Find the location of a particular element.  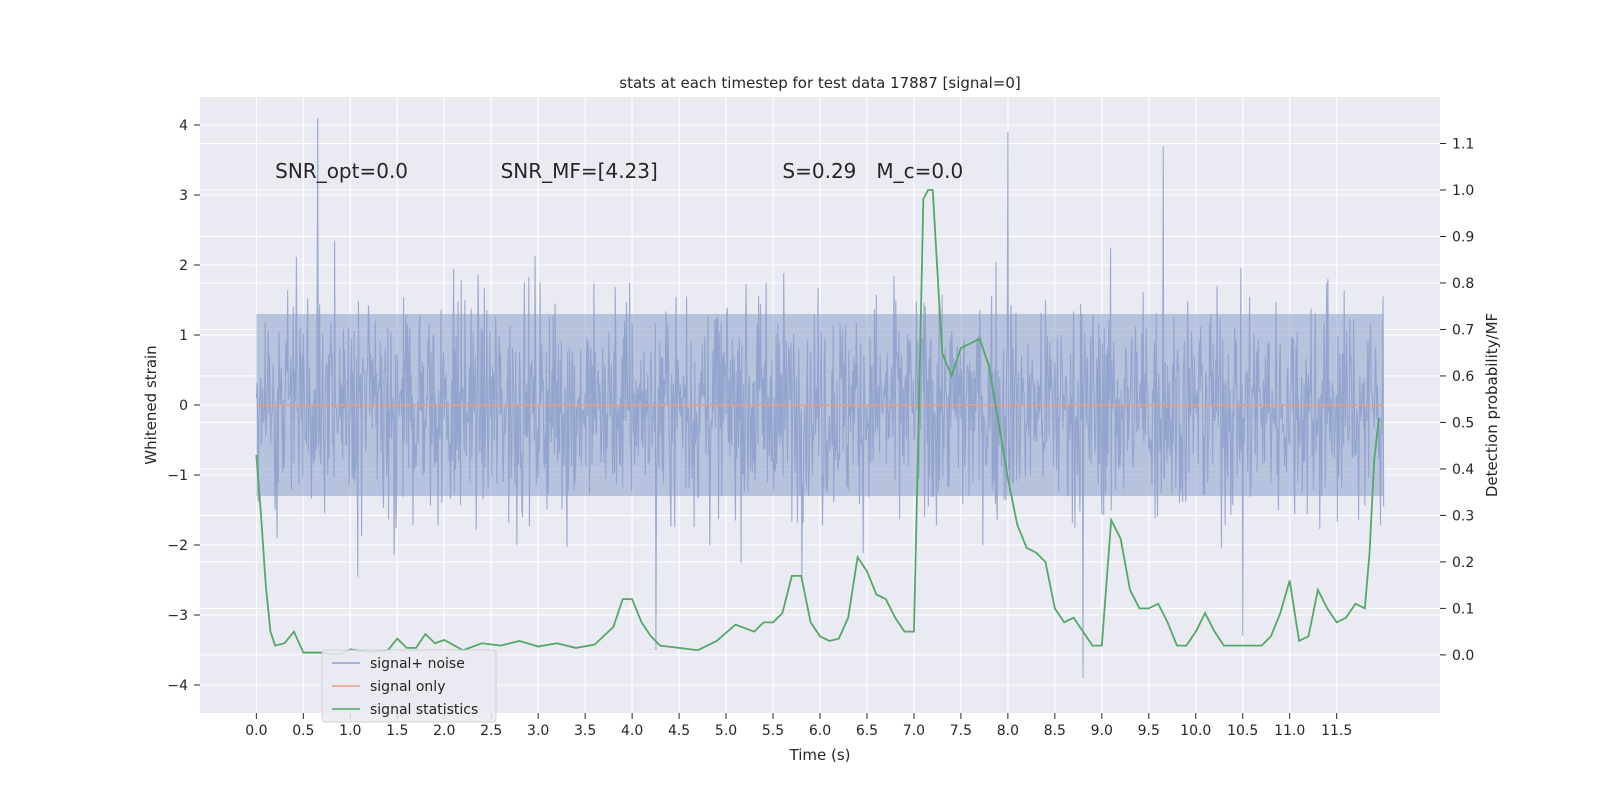

y-right-tick-label: 0.8 is located at coordinates (1463, 284).